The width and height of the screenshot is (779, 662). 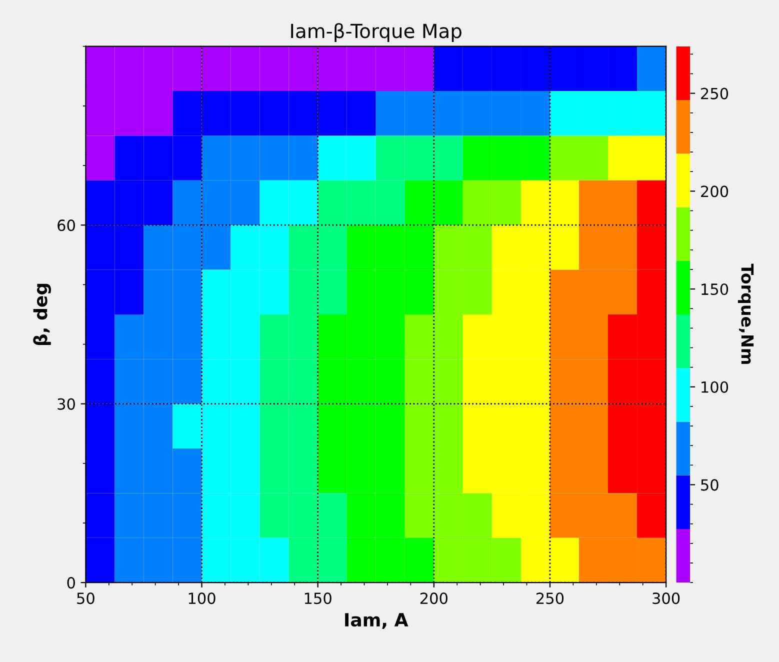 What do you see at coordinates (714, 192) in the screenshot?
I see `color-bar-label: 200` at bounding box center [714, 192].